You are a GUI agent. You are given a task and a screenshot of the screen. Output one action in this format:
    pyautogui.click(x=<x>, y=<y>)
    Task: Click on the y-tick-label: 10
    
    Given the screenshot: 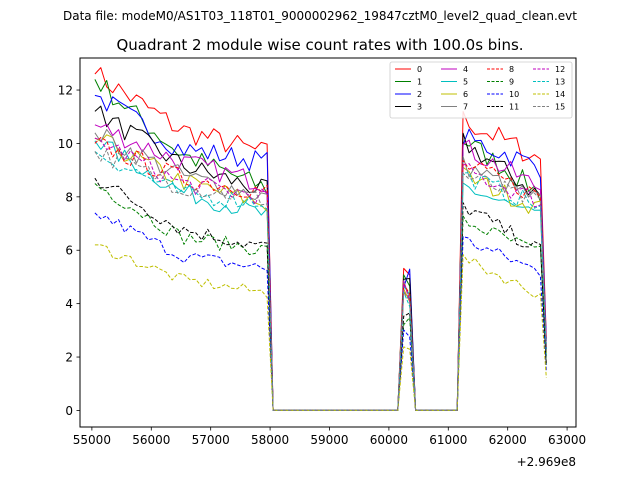 What is the action you would take?
    pyautogui.click(x=65, y=144)
    